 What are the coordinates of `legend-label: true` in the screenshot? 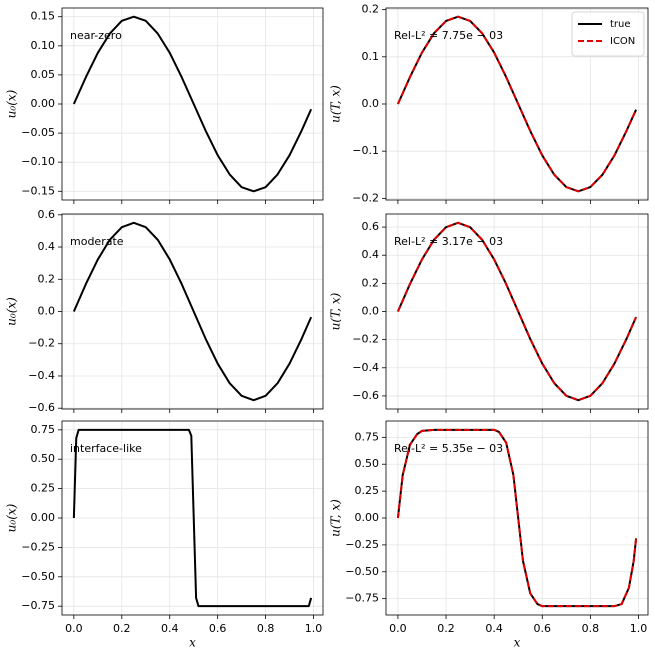 It's located at (620, 24).